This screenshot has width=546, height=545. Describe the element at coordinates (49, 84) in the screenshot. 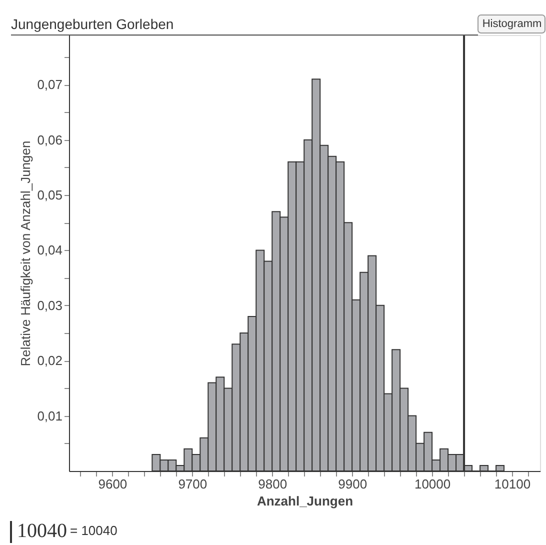

I see `y-tick-label: 0,07` at that location.